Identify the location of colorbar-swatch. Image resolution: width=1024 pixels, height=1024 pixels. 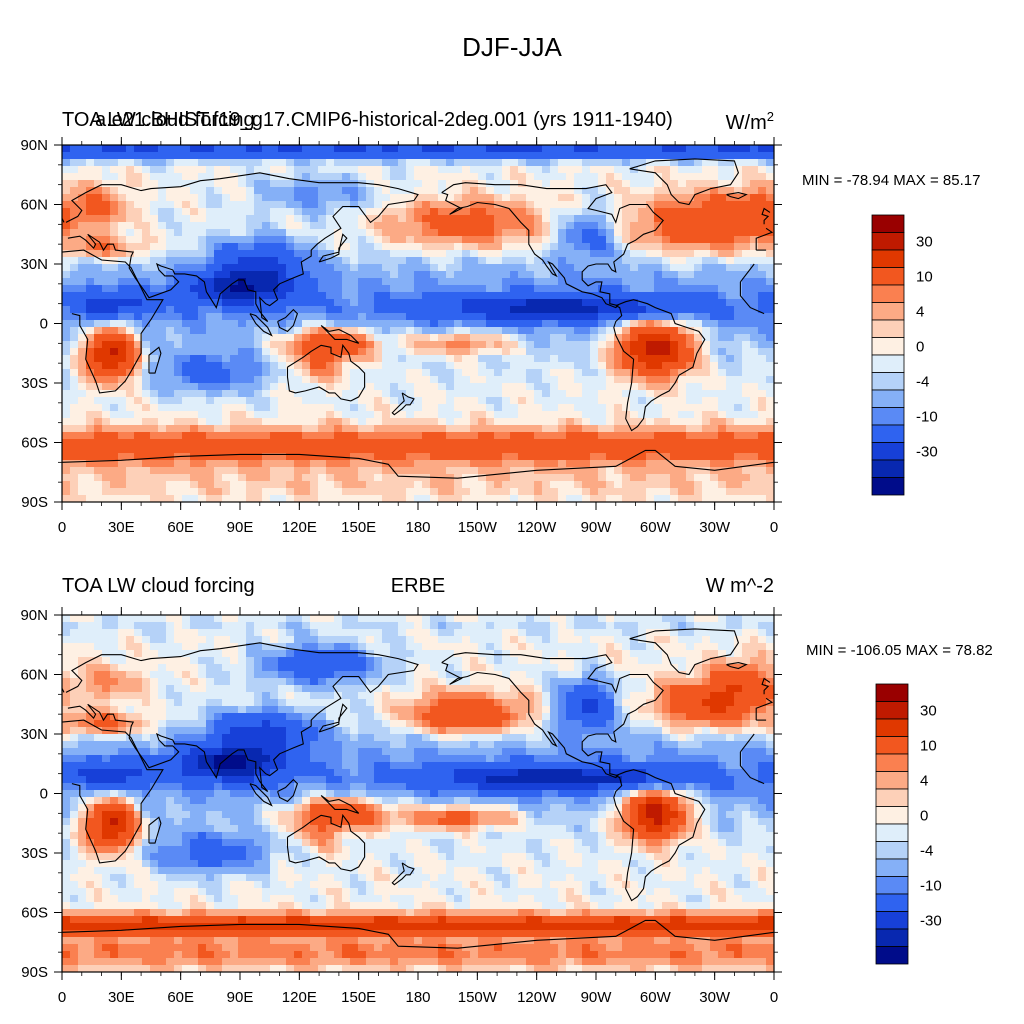
(888, 416).